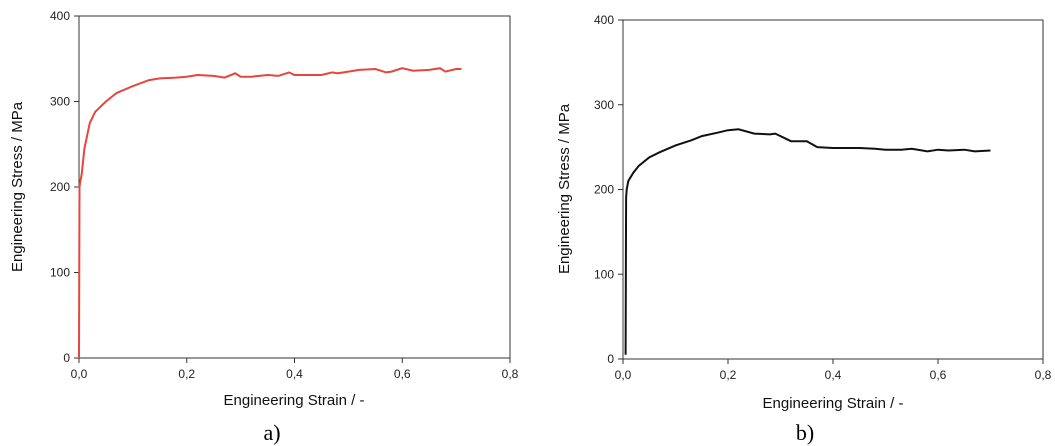 The width and height of the screenshot is (1055, 446). I want to click on x-tick-label-a: 0,4, so click(294, 374).